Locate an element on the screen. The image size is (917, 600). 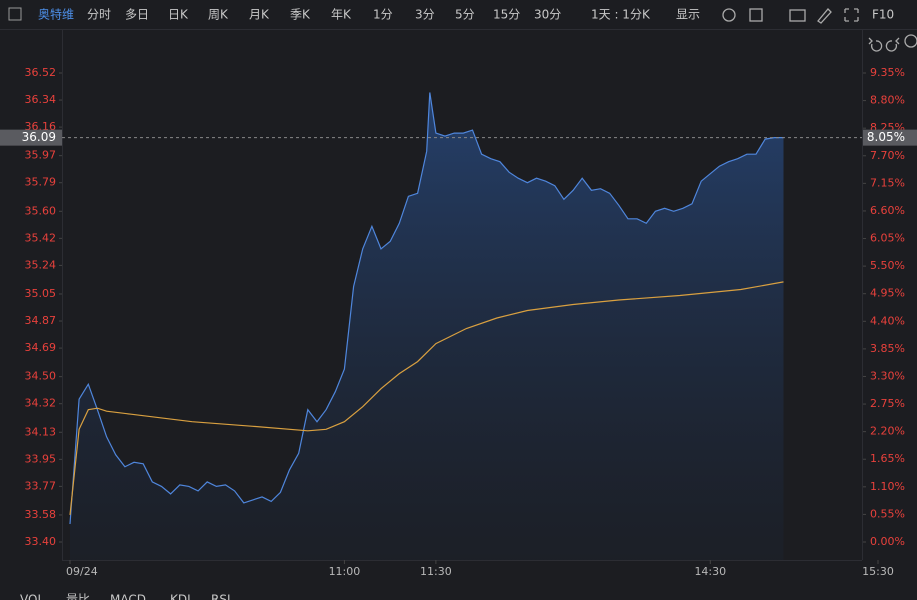
indicator-tab: KDJ is located at coordinates (180, 596).